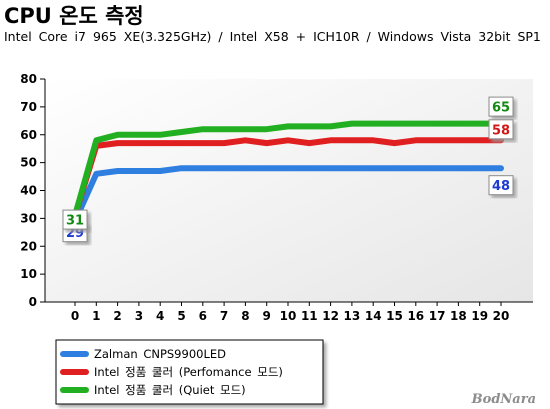 The height and width of the screenshot is (409, 550). I want to click on x-tick-label: 9, so click(267, 316).